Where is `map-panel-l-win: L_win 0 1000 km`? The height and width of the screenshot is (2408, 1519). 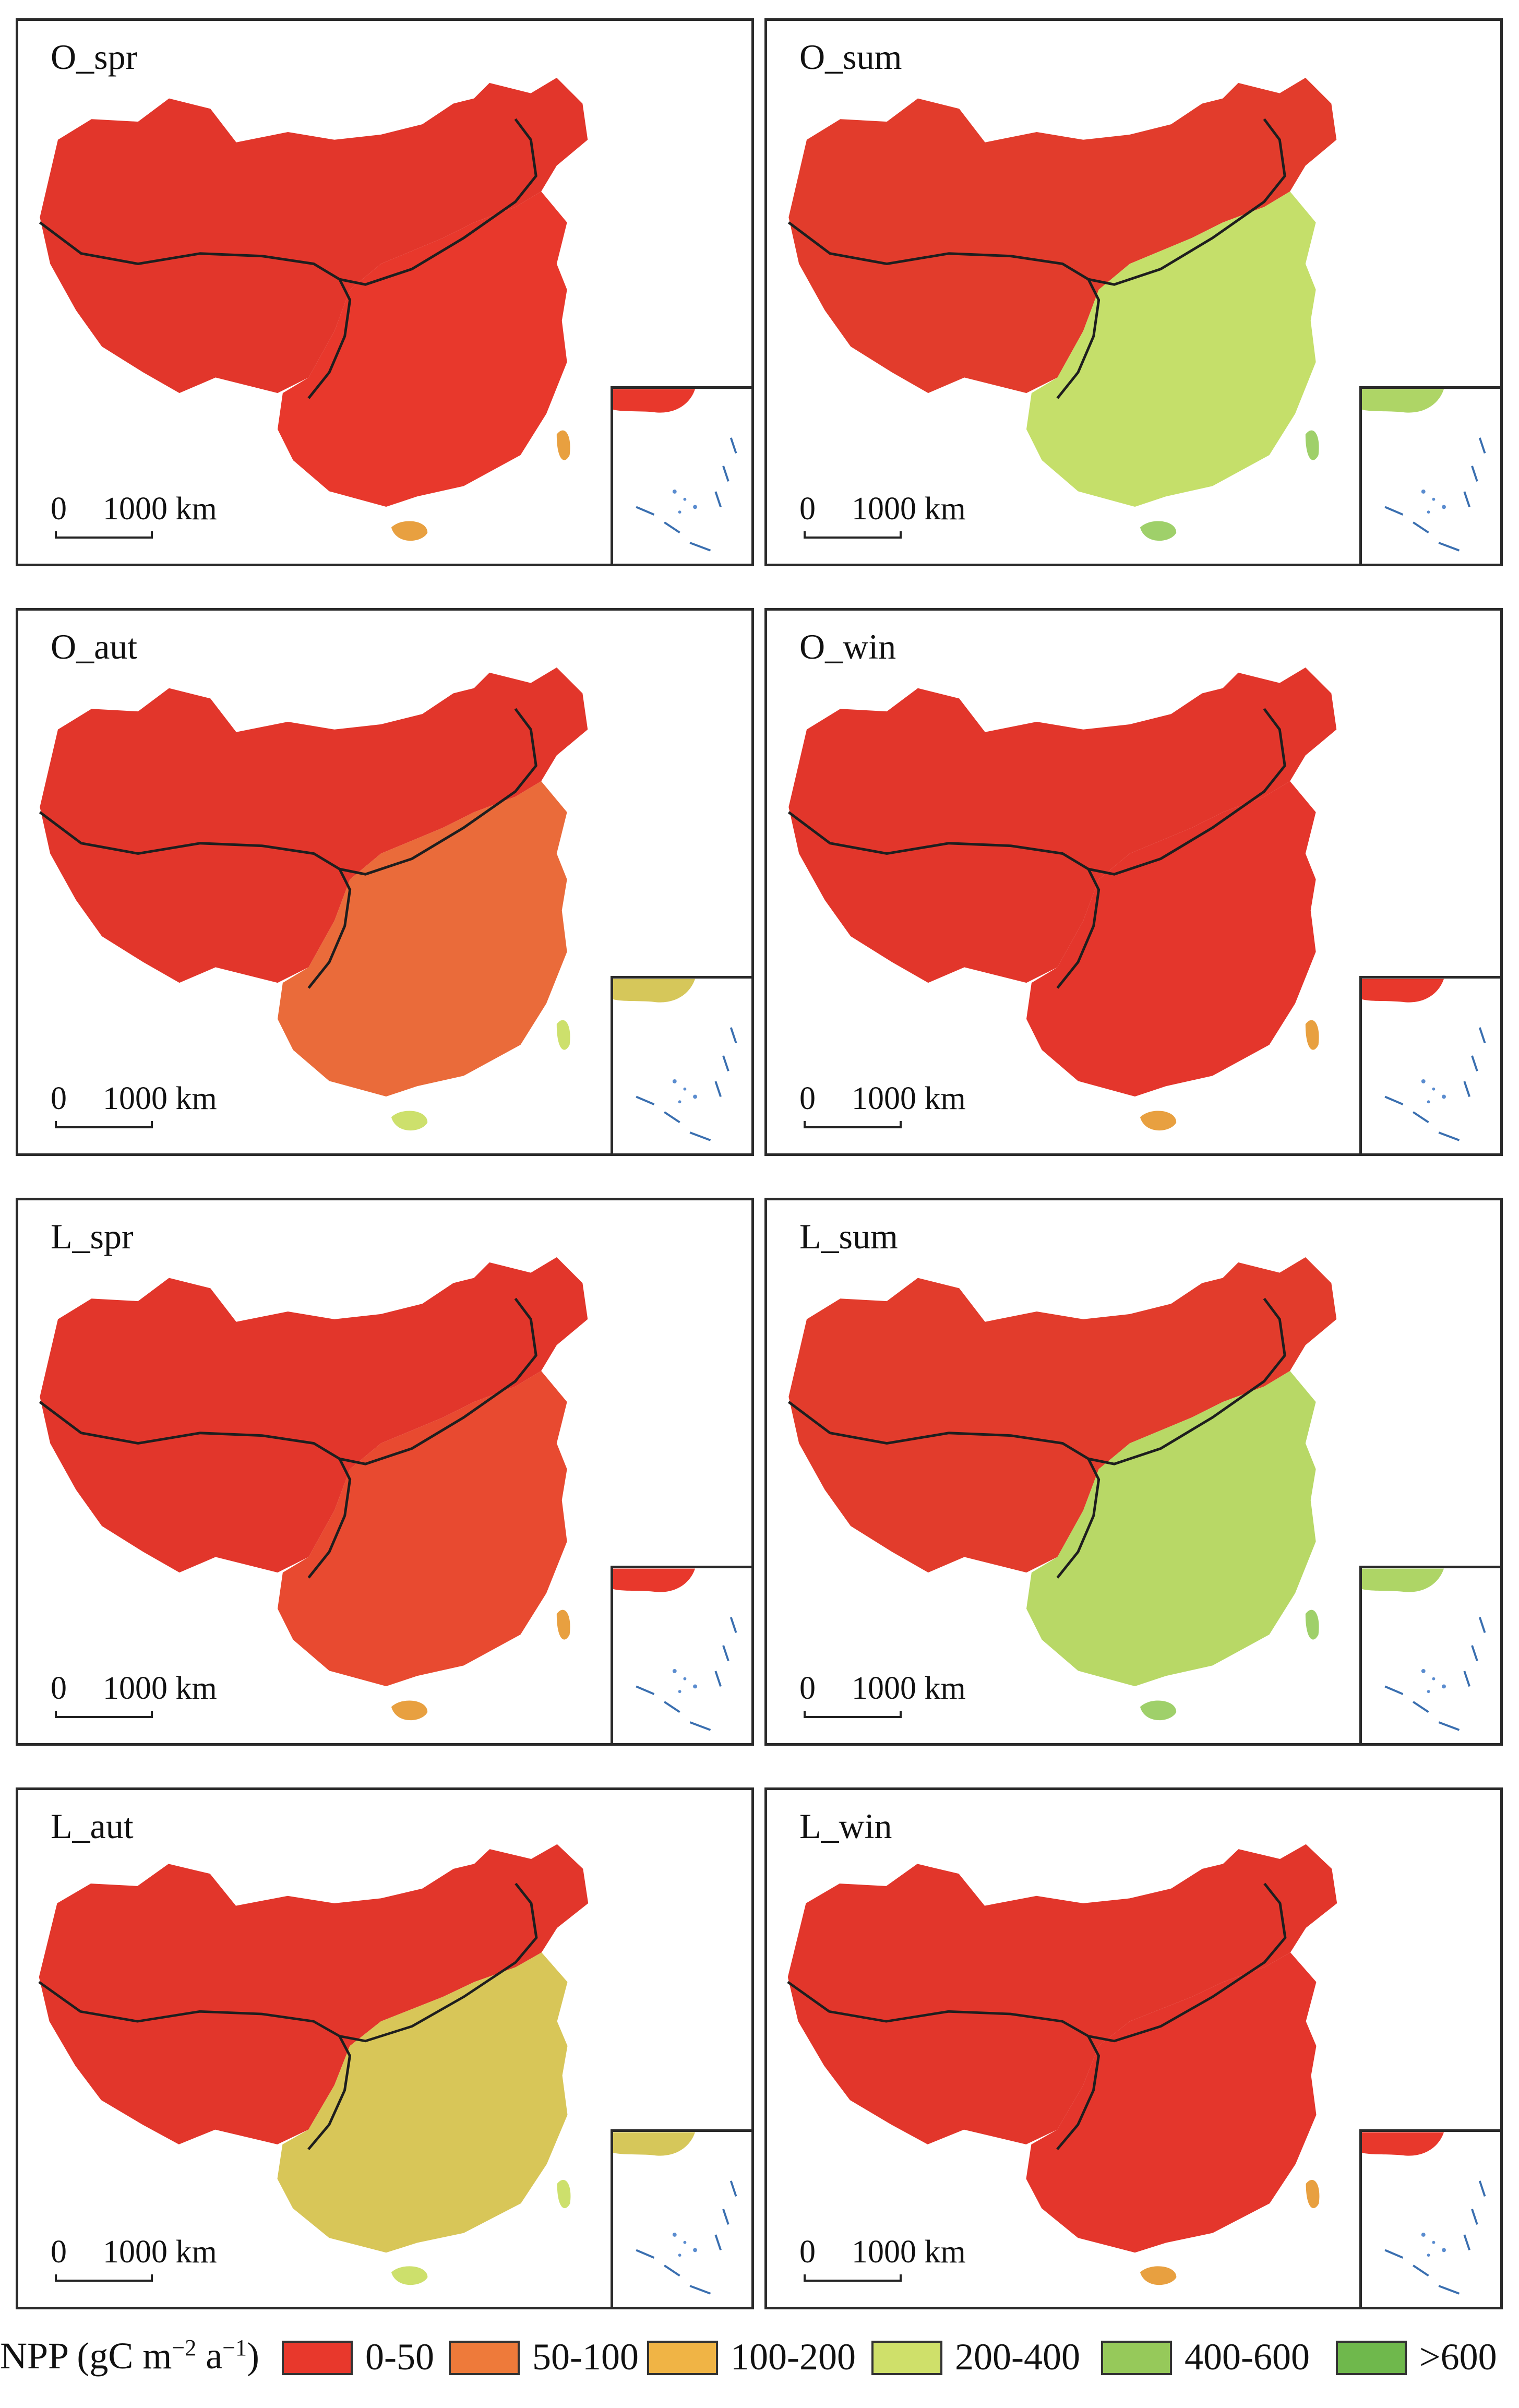 map-panel-l-win: L_win 0 1000 km is located at coordinates (1133, 2048).